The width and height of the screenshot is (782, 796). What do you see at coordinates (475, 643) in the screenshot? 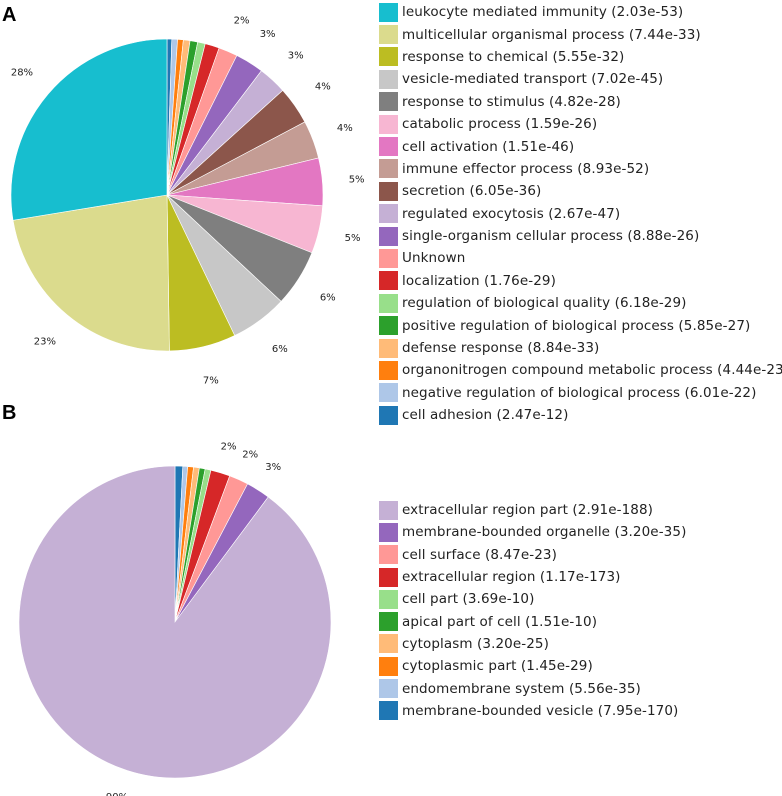
I see `legend-label: cytoplasm (3.20e-25)` at bounding box center [475, 643].